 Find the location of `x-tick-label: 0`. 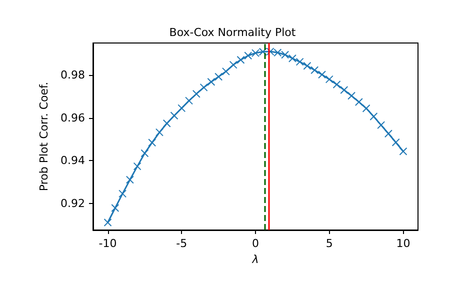

x-tick-label: 0 is located at coordinates (255, 243).